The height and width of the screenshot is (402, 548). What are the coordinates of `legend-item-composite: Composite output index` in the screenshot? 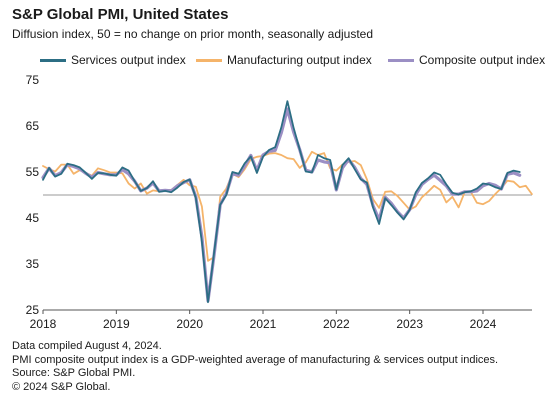 It's located at (466, 60).